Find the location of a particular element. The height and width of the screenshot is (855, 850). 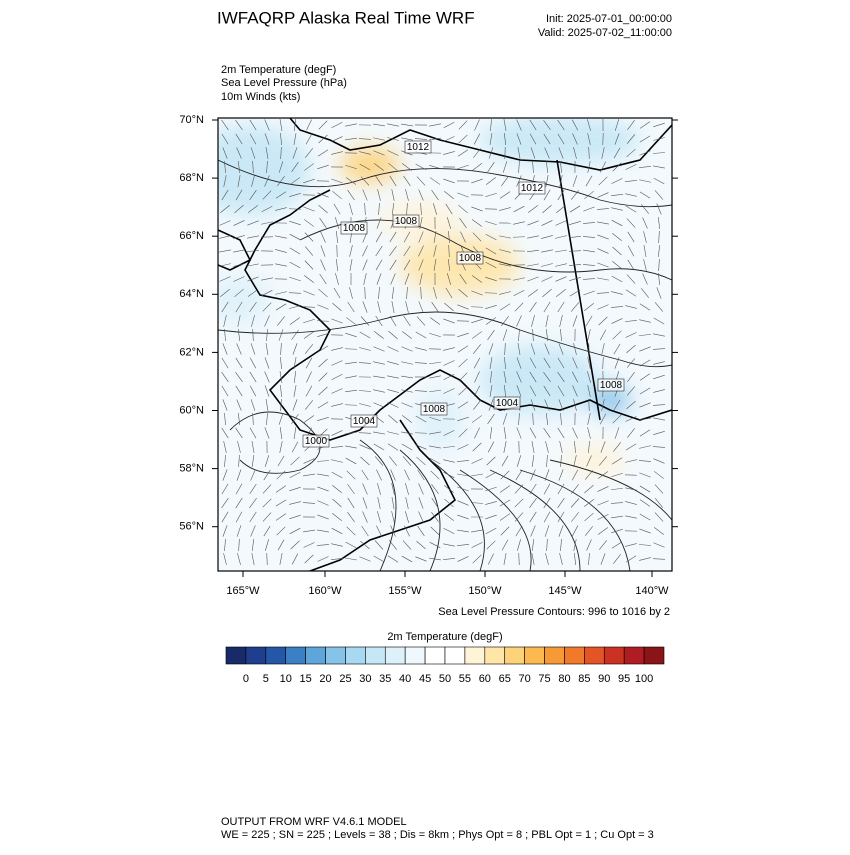

field-label: 2m Temperature (degF) is located at coordinates (278, 70).